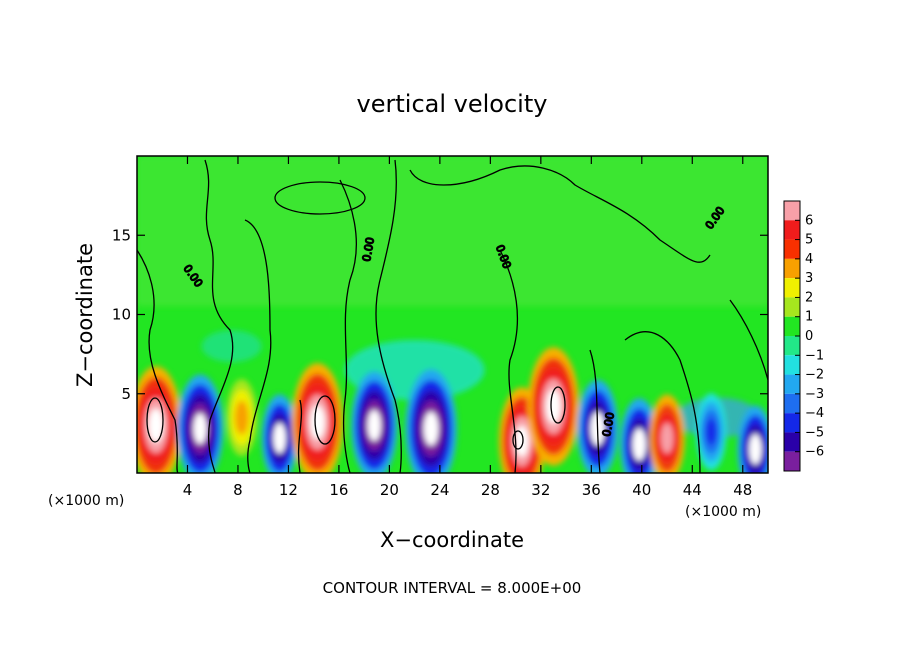 The height and width of the screenshot is (654, 904). Describe the element at coordinates (692, 490) in the screenshot. I see `x-tick-label: 44` at that location.